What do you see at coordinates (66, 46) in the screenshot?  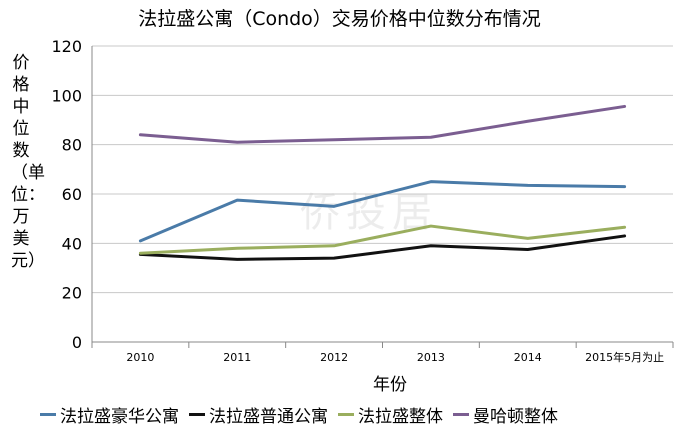 I see `y-tick-label: 120` at bounding box center [66, 46].